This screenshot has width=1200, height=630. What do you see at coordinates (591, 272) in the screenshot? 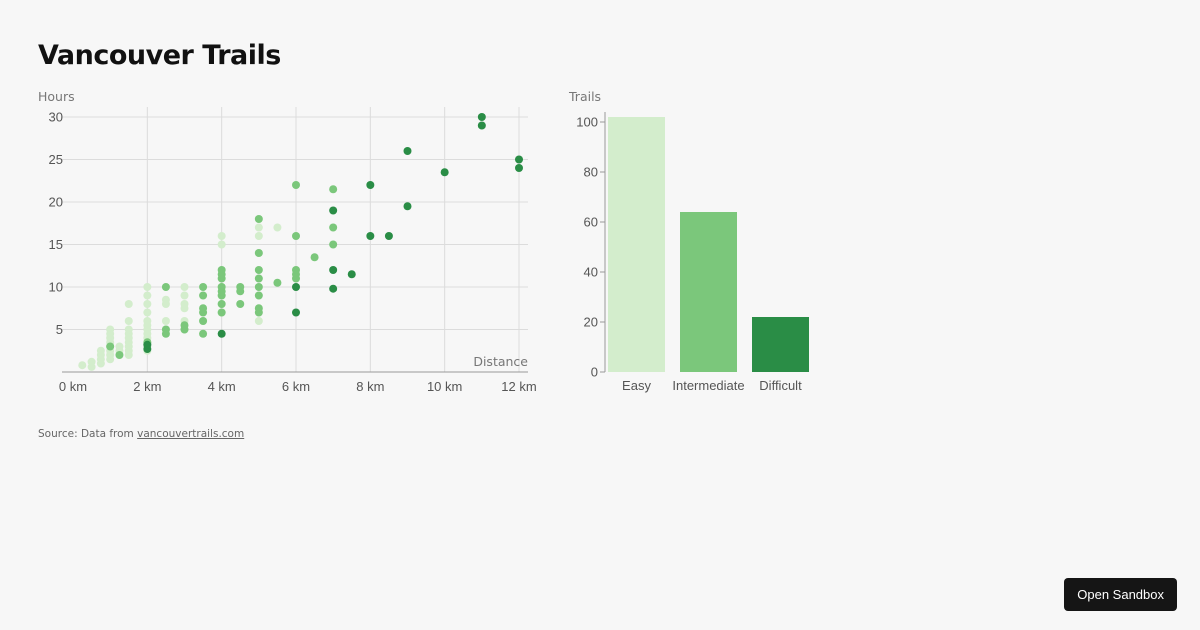
I see `bar-y-tick-label: 40` at bounding box center [591, 272].